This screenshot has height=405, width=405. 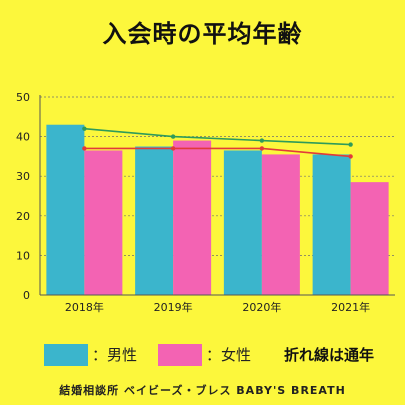 I want to click on legend-male-label: ：男性, so click(x=115, y=355).